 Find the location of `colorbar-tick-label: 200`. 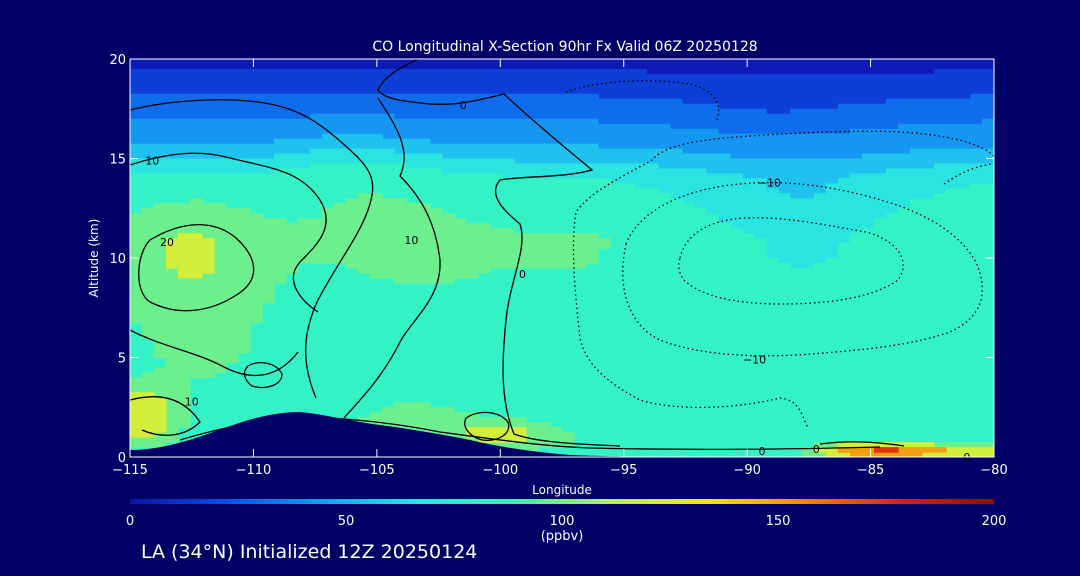

colorbar-tick-label: 200 is located at coordinates (994, 521).